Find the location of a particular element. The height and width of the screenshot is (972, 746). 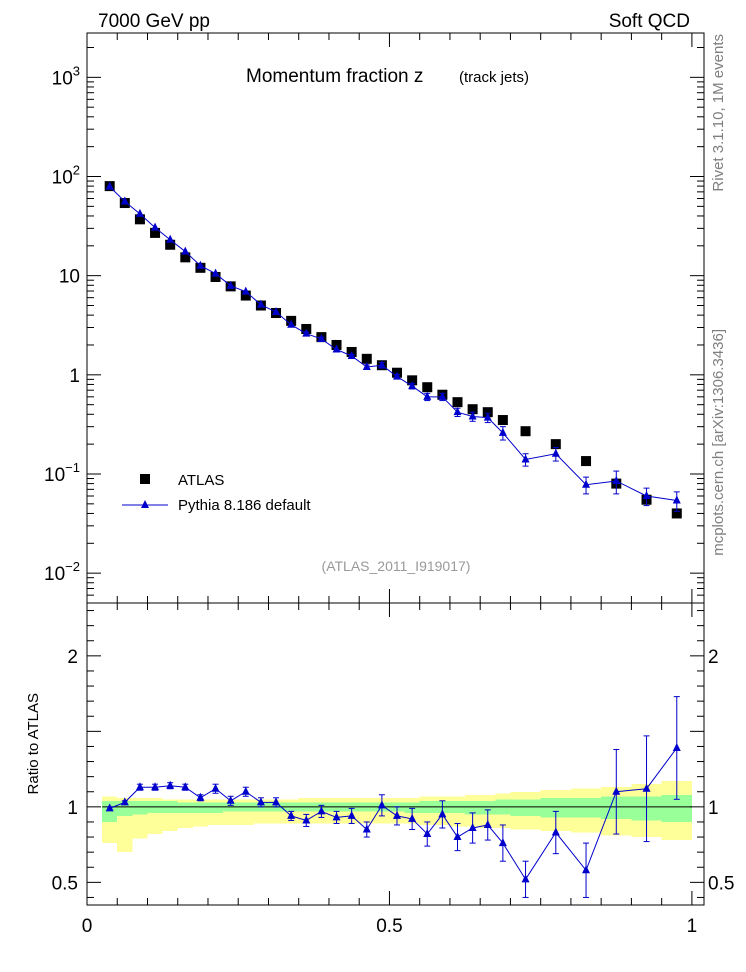

ratio-y-tick-label-left: 1 is located at coordinates (72, 808).